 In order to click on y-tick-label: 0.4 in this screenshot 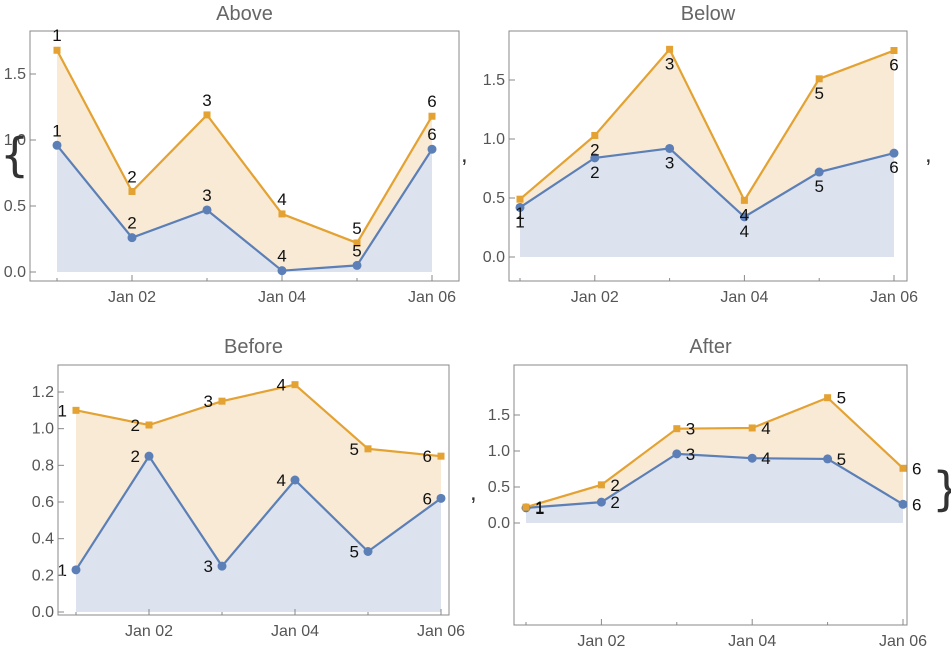, I will do `click(43, 539)`.